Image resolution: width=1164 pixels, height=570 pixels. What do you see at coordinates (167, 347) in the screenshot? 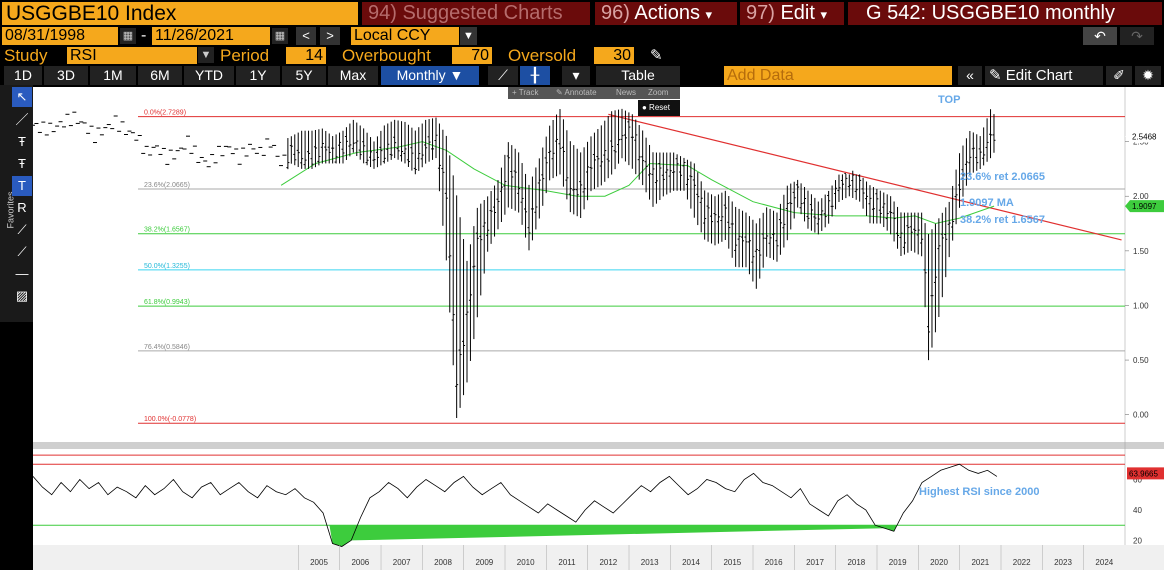
I see `fib-label: 76.4%(0.5846)` at bounding box center [167, 347].